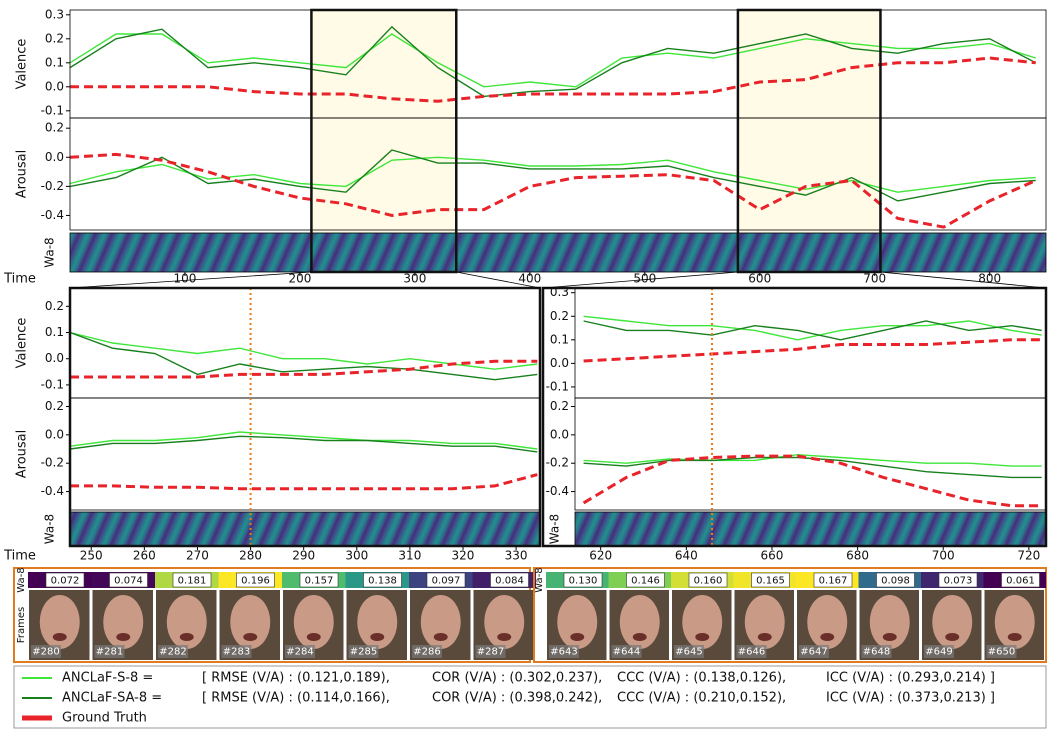 Image resolution: width=1048 pixels, height=731 pixels. I want to click on weight-value: 0.061, so click(1020, 581).